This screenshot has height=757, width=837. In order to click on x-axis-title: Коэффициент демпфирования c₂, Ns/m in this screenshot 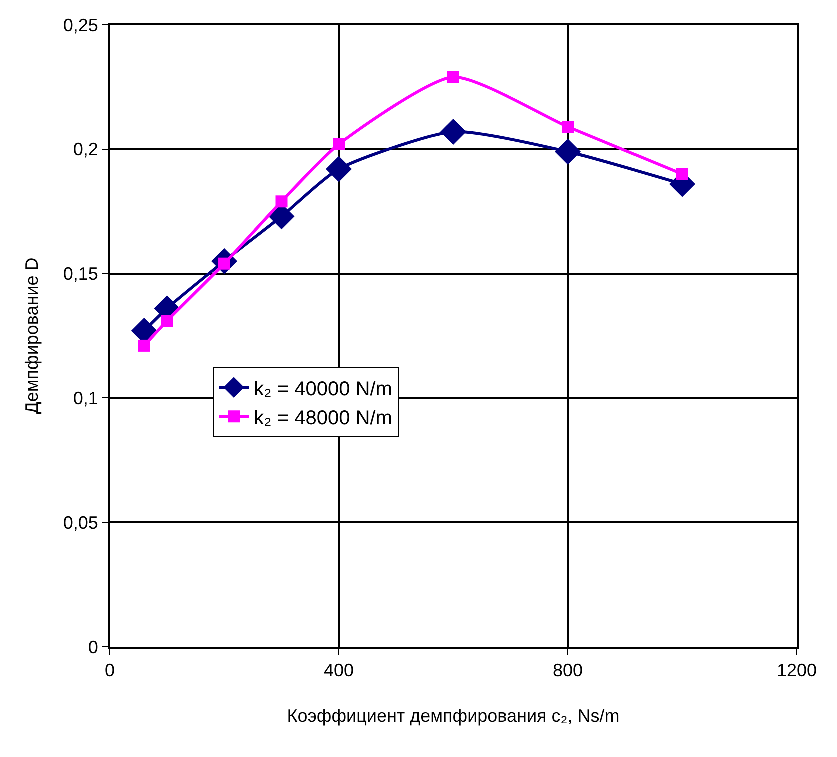, I will do `click(453, 716)`.